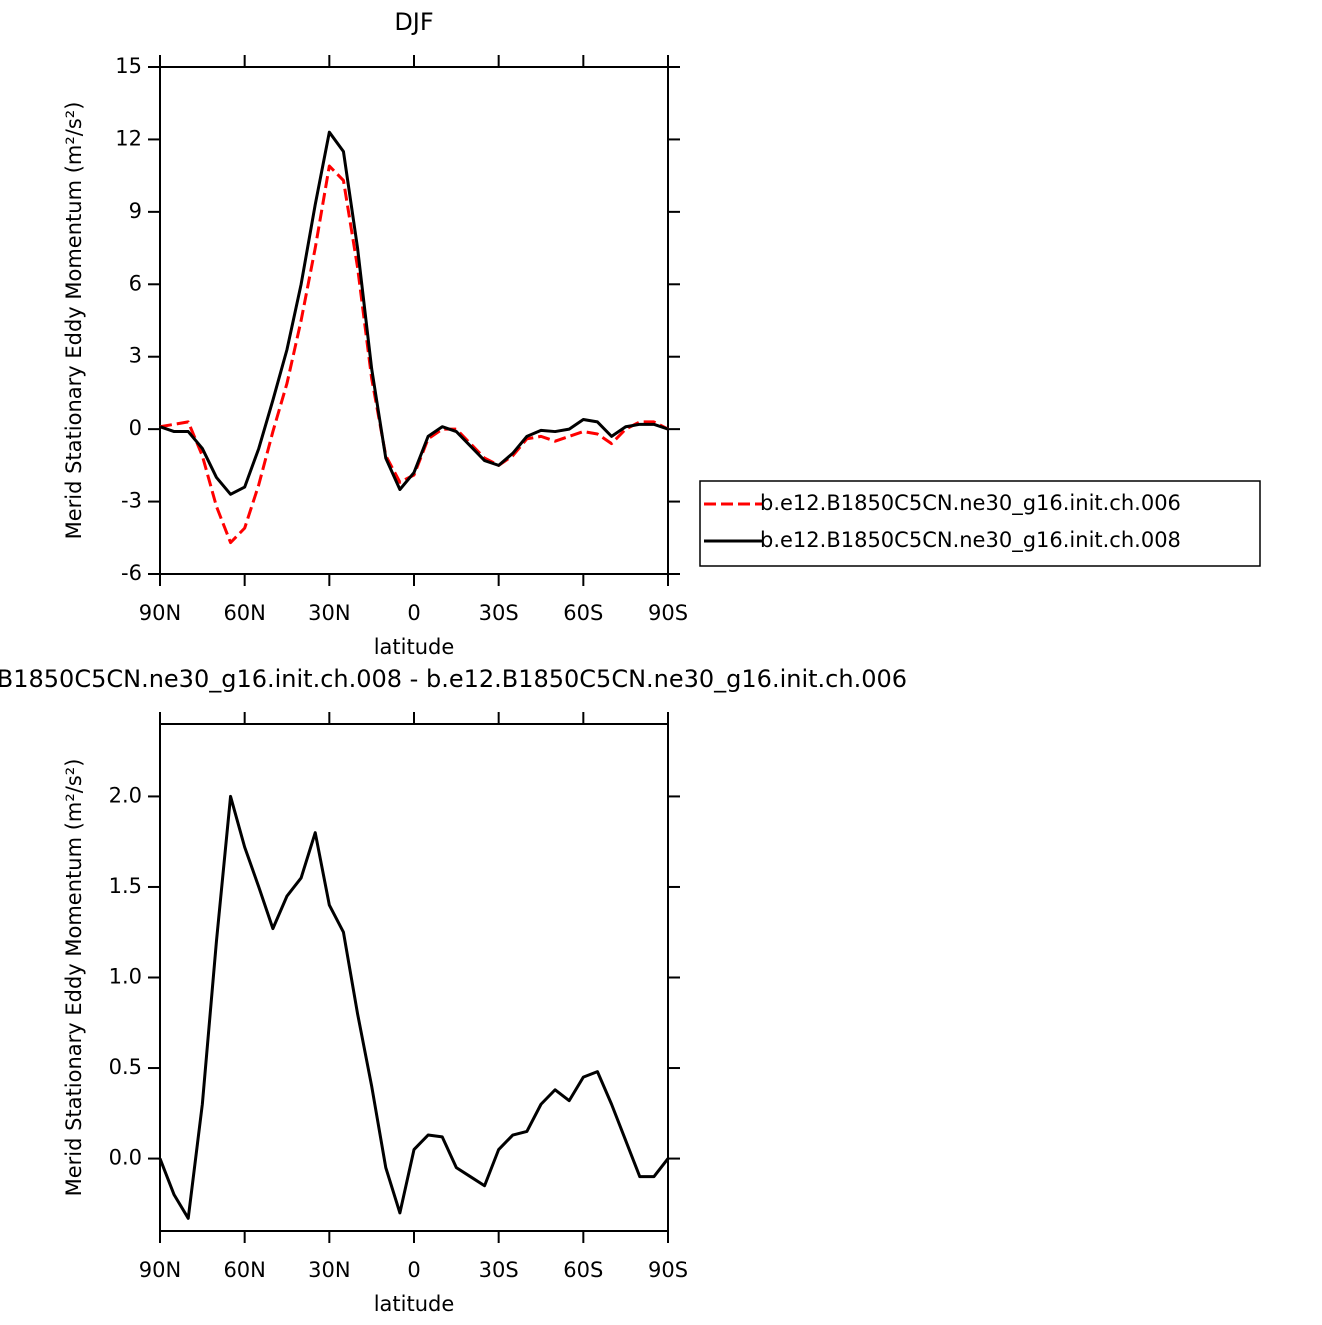 Image resolution: width=1322 pixels, height=1325 pixels. I want to click on legend-label: b.e12.B1850C5CN.ne30_g16.init.ch.006, so click(970, 503).